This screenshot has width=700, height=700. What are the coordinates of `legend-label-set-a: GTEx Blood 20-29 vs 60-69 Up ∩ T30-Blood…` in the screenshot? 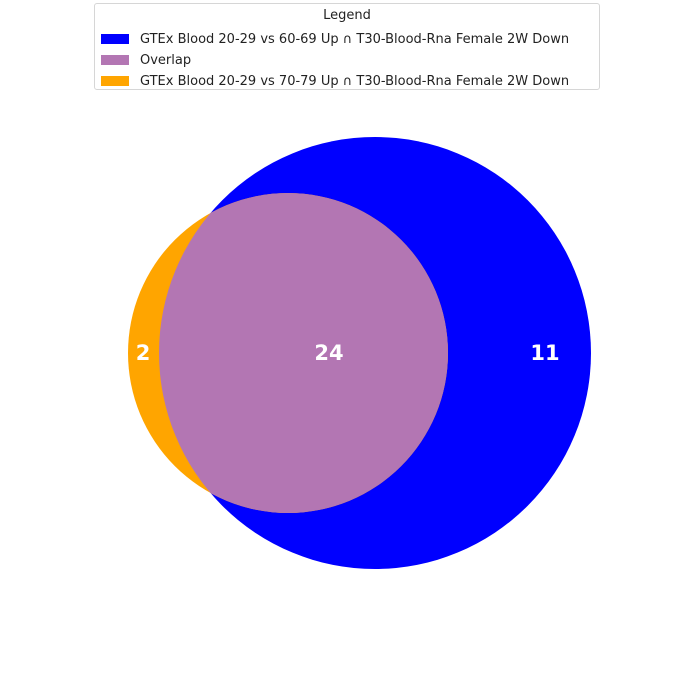 It's located at (355, 39).